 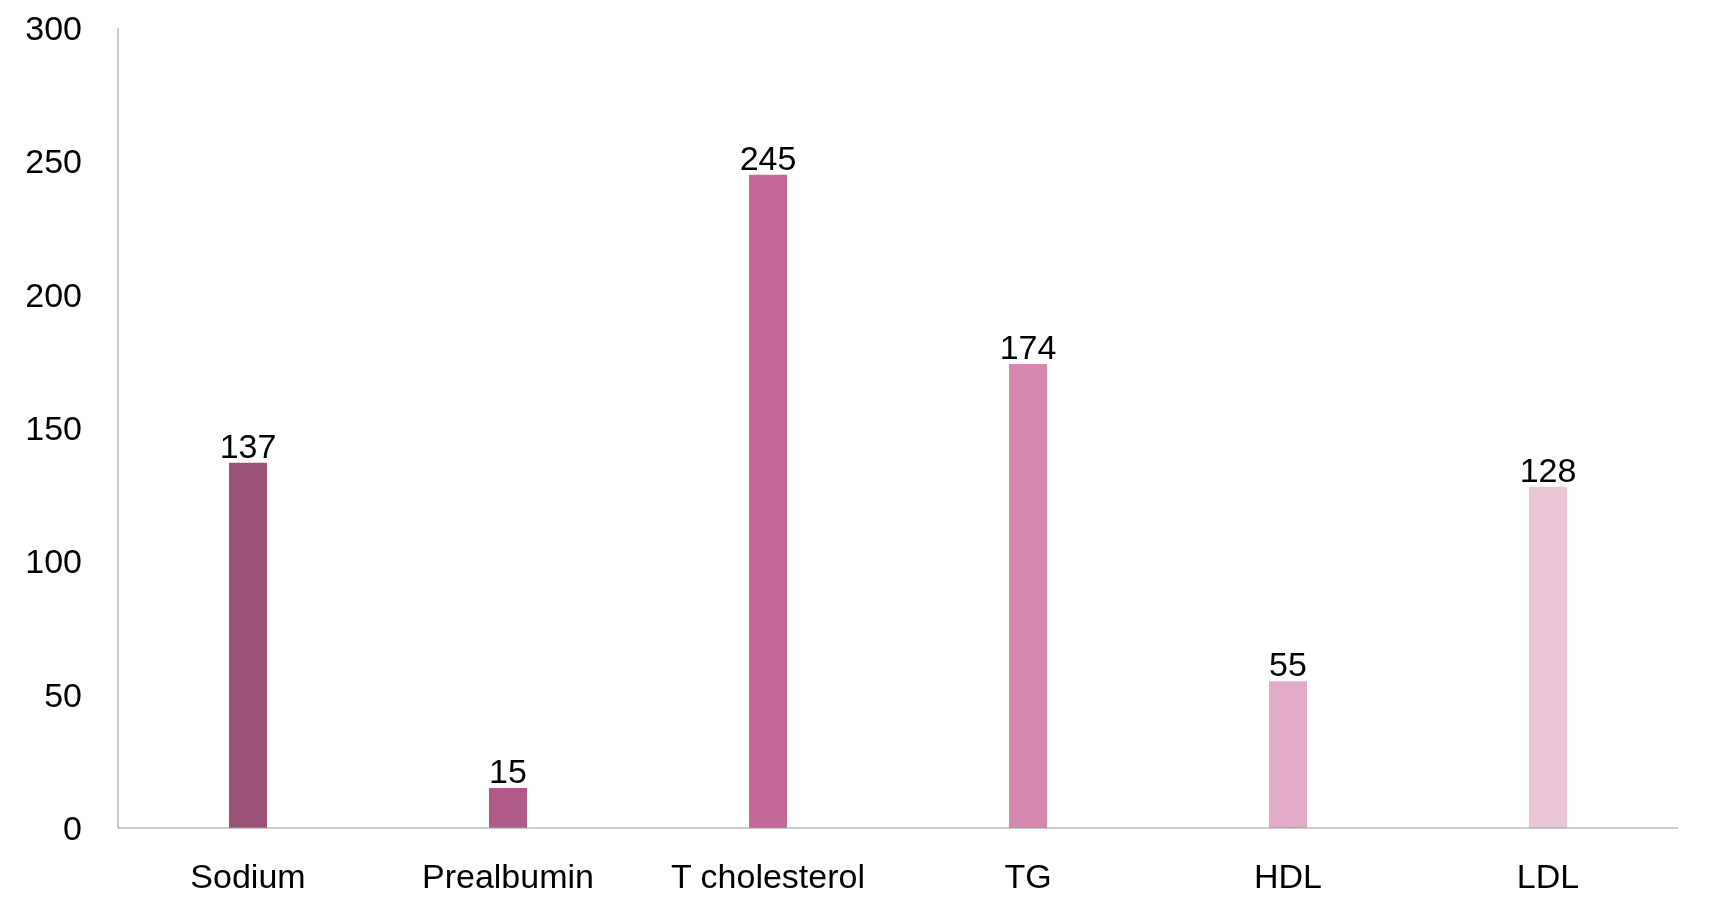 What do you see at coordinates (1288, 664) in the screenshot?
I see `data-label: 55` at bounding box center [1288, 664].